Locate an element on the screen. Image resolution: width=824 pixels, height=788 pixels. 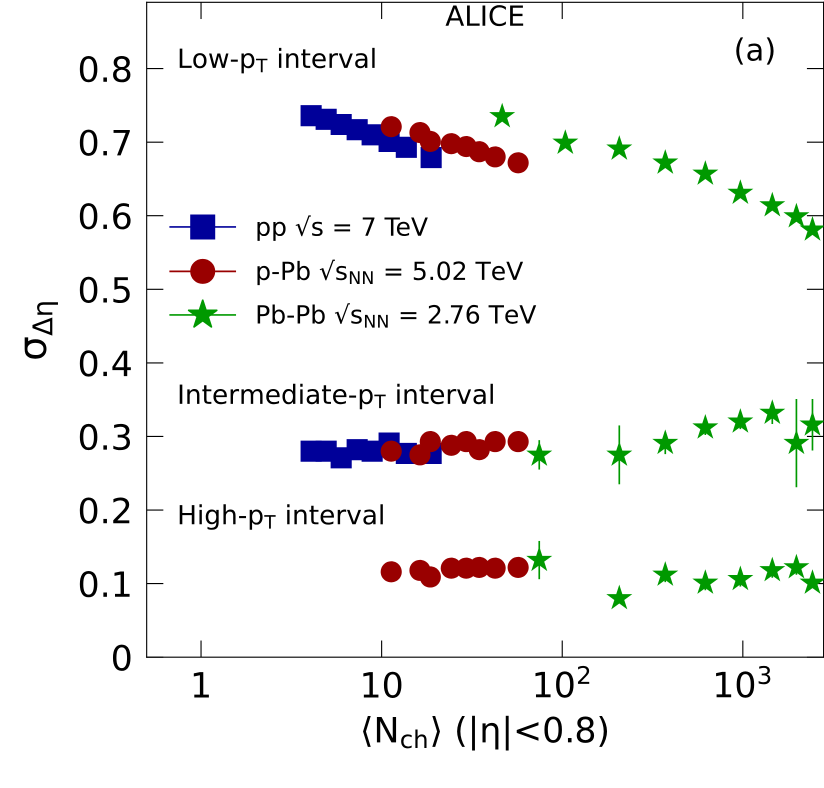
y-tick-label: 0.2 is located at coordinates (105, 510).